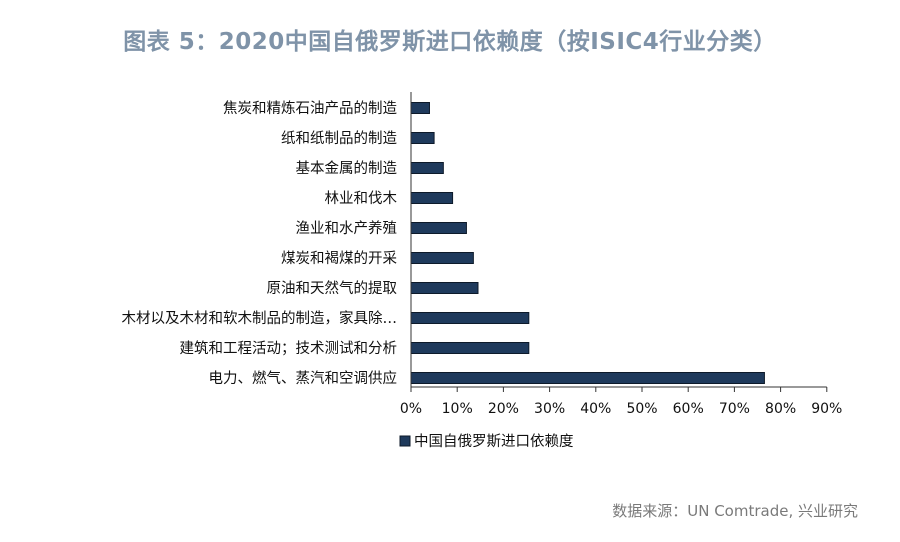 Image resolution: width=900 pixels, height=542 pixels. Describe the element at coordinates (503, 409) in the screenshot. I see `x-tick-label: 20%` at that location.